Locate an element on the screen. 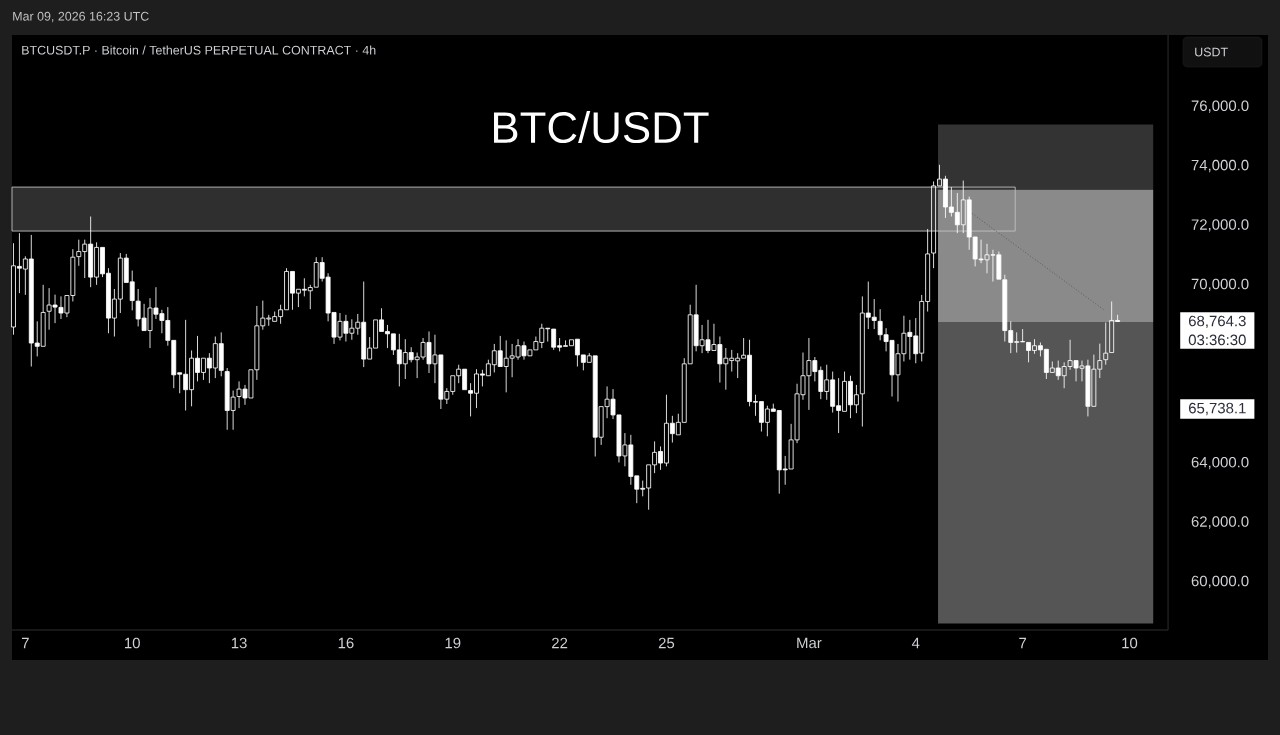  y-tick-label: 70,000.0 is located at coordinates (1220, 284).